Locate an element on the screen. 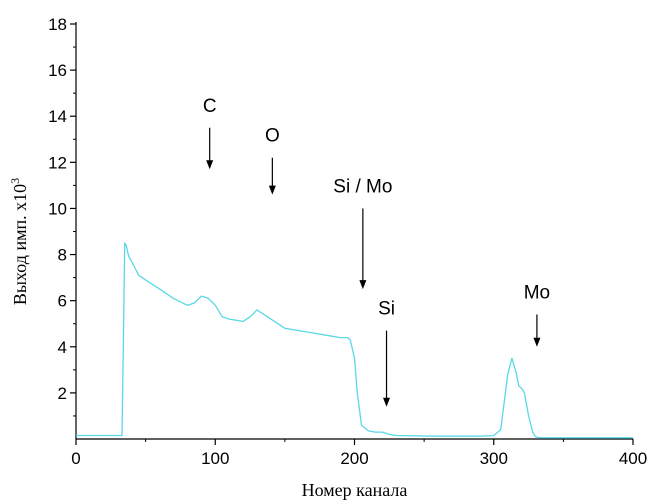  y-axis-title-exponent: 3 is located at coordinates (15, 181).